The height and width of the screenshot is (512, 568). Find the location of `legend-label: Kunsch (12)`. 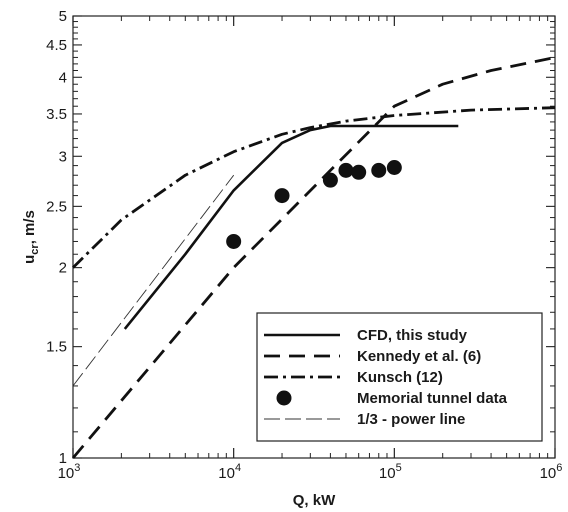

legend-label: Kunsch (12) is located at coordinates (400, 377).